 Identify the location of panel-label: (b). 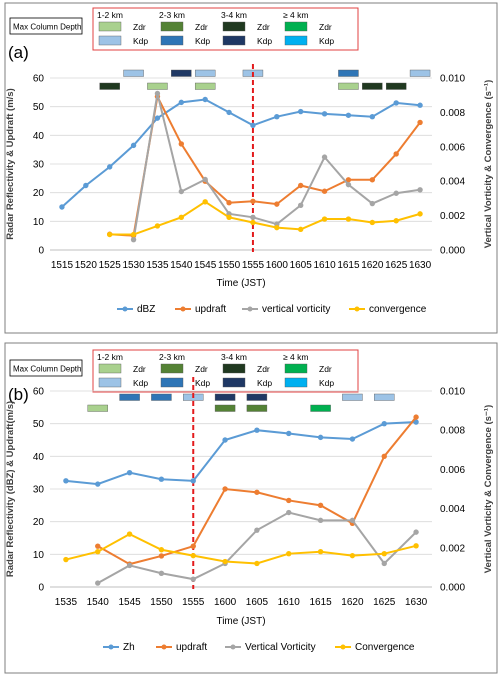
(18, 394).